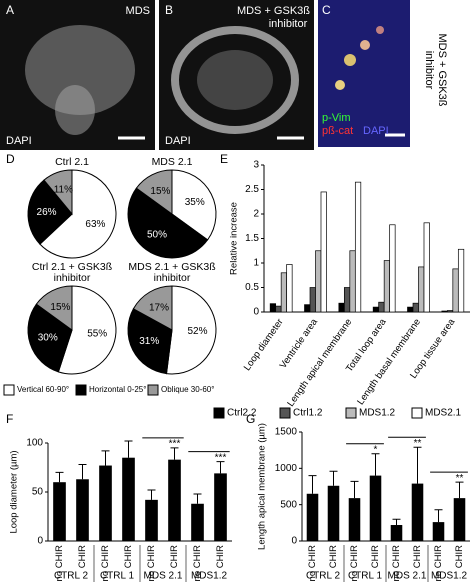 The height and width of the screenshot is (583, 474). I want to click on x-tick-label: Length apical membrane, so click(319, 363).